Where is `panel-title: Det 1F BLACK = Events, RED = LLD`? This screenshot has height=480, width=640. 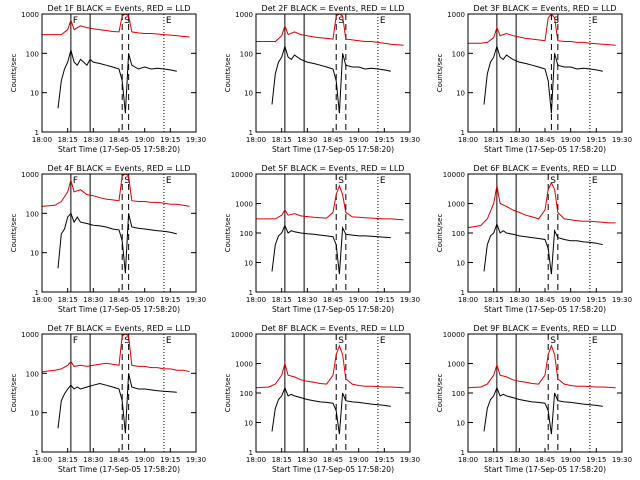 panel-title: Det 1F BLACK = Events, RED = LLD is located at coordinates (119, 8).